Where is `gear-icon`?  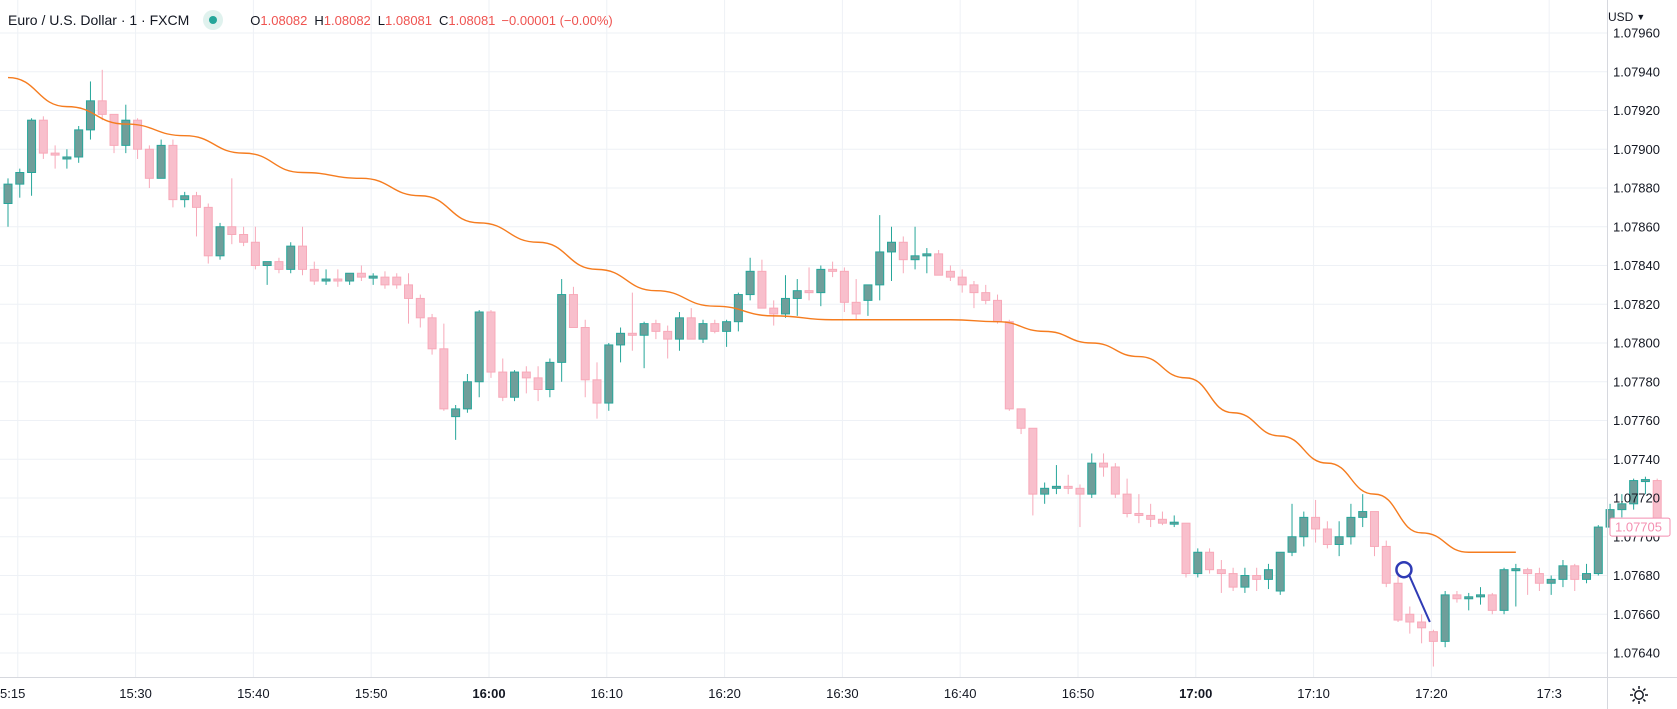 gear-icon is located at coordinates (1639, 695).